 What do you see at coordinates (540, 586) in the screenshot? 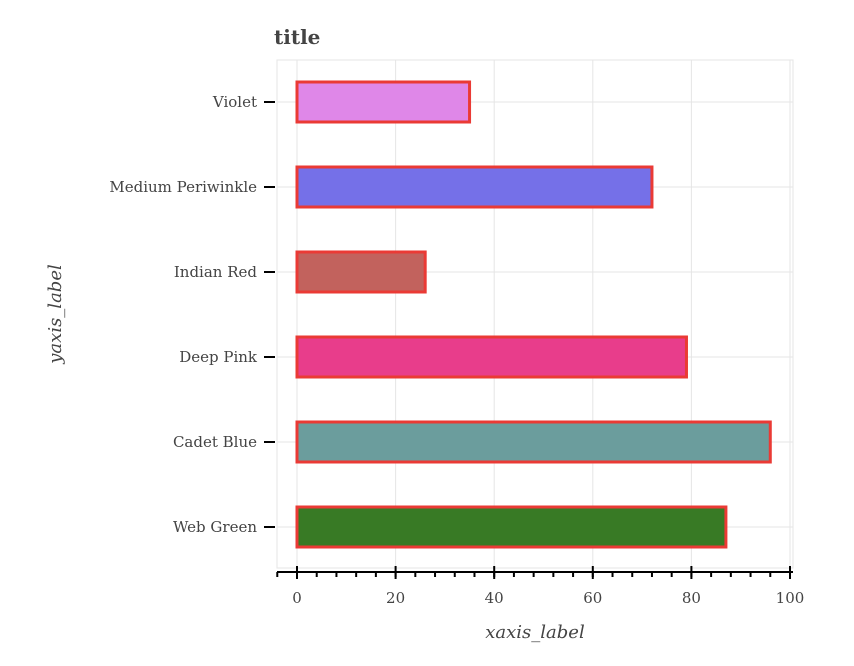
I see `x-axis: 0 20 40 60 80 100` at bounding box center [540, 586].